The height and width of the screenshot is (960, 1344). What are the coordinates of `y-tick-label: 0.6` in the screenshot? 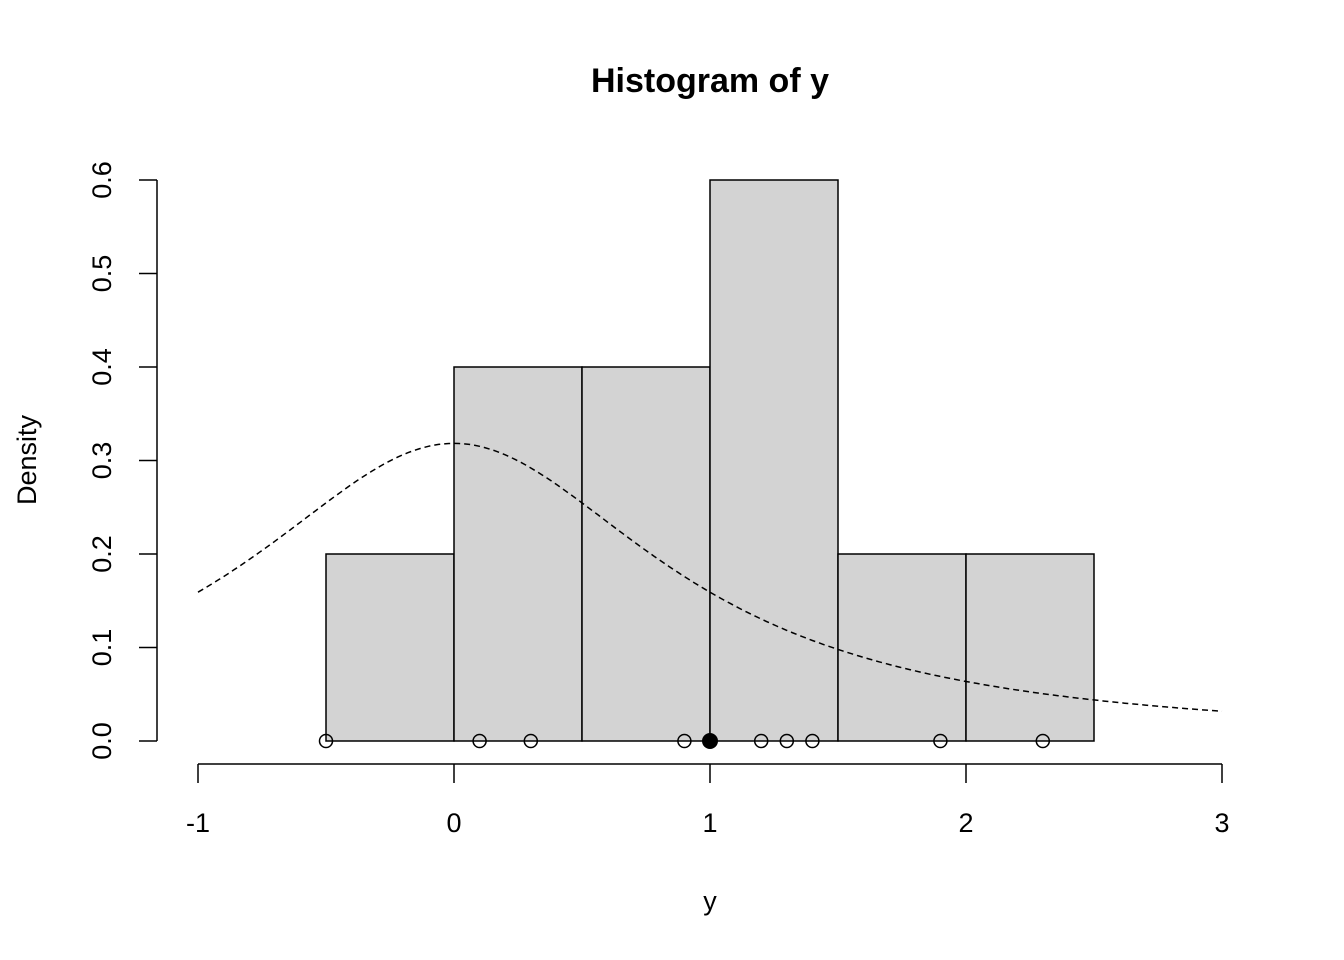 It's located at (102, 180).